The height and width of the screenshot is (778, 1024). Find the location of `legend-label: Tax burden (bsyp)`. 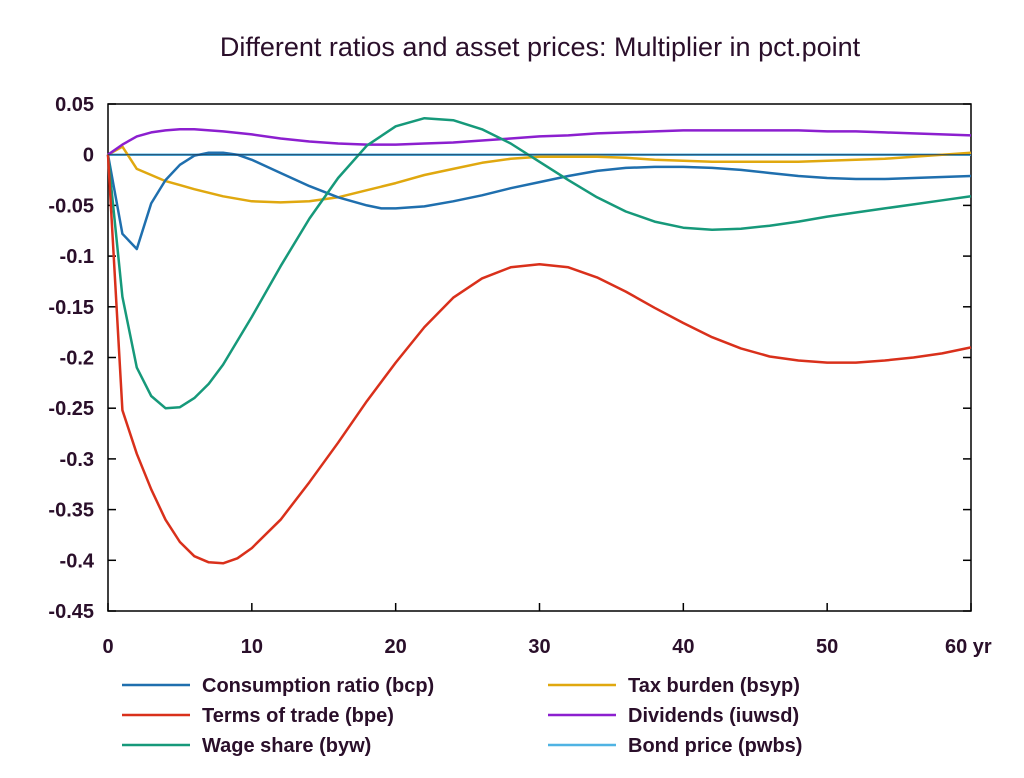

legend-label: Tax burden (bsyp) is located at coordinates (714, 686).